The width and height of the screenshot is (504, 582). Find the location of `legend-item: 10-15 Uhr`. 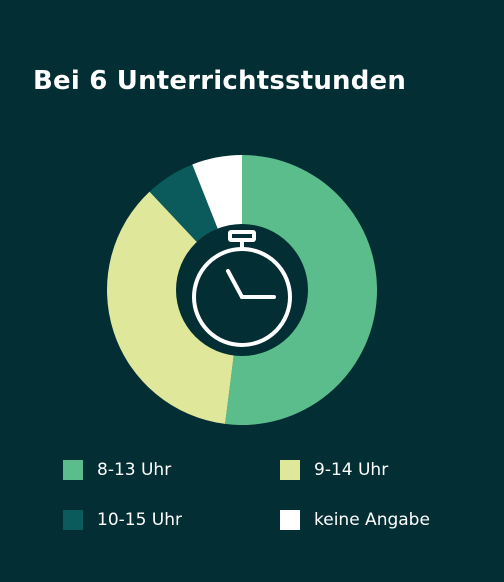

legend-item: 10-15 Uhr is located at coordinates (122, 520).